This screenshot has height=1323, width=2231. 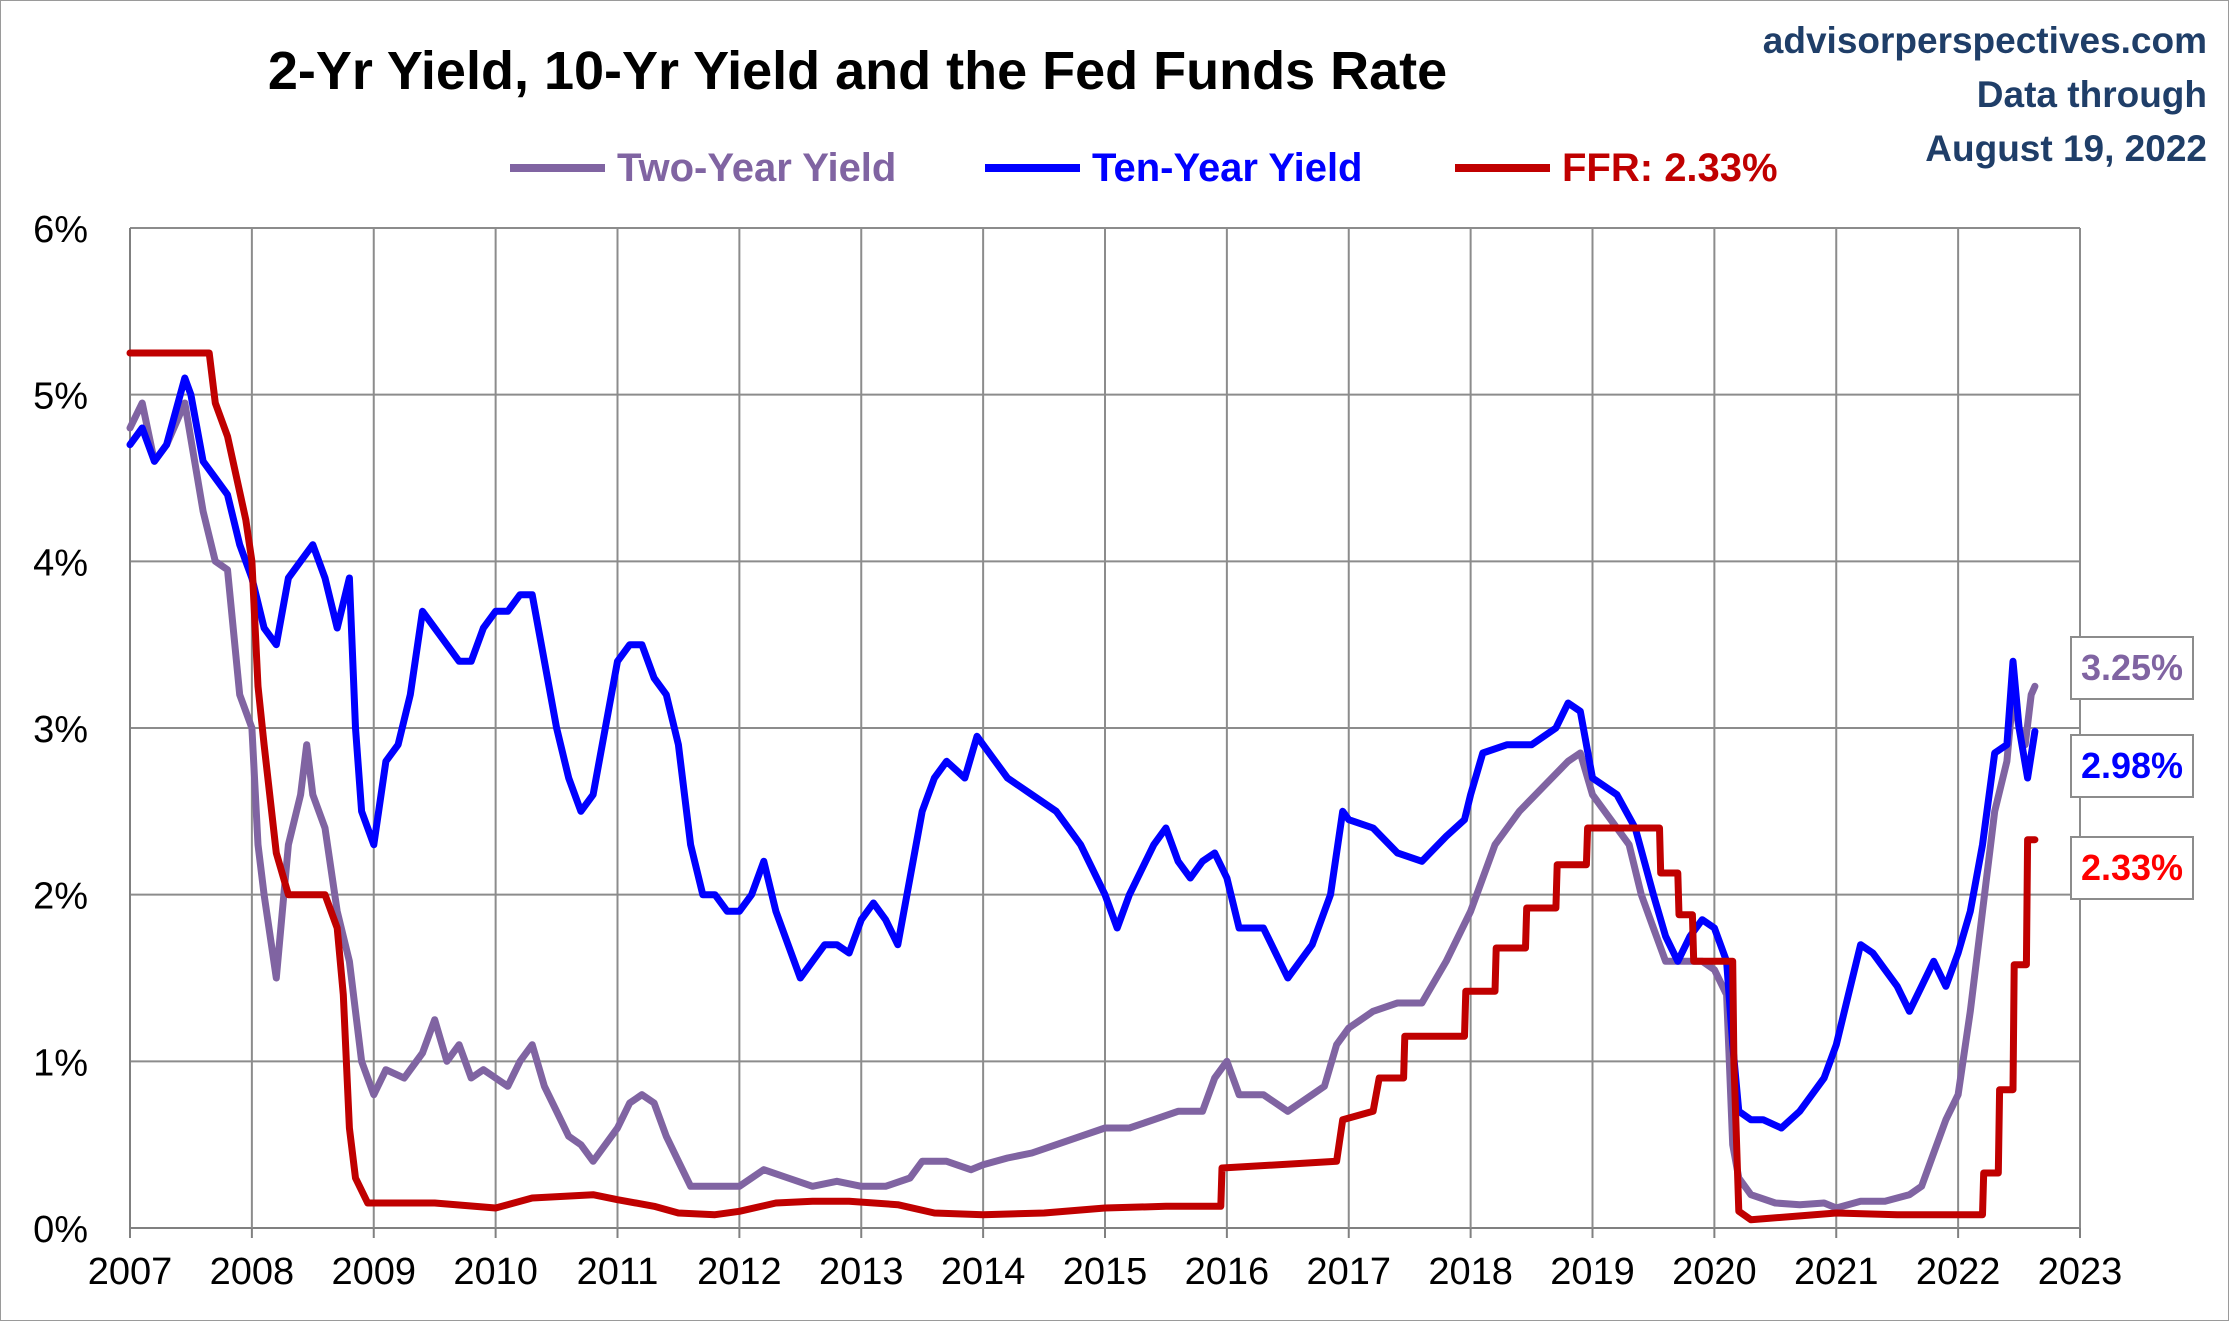 I want to click on x-tick-label: 2011, so click(x=618, y=1272).